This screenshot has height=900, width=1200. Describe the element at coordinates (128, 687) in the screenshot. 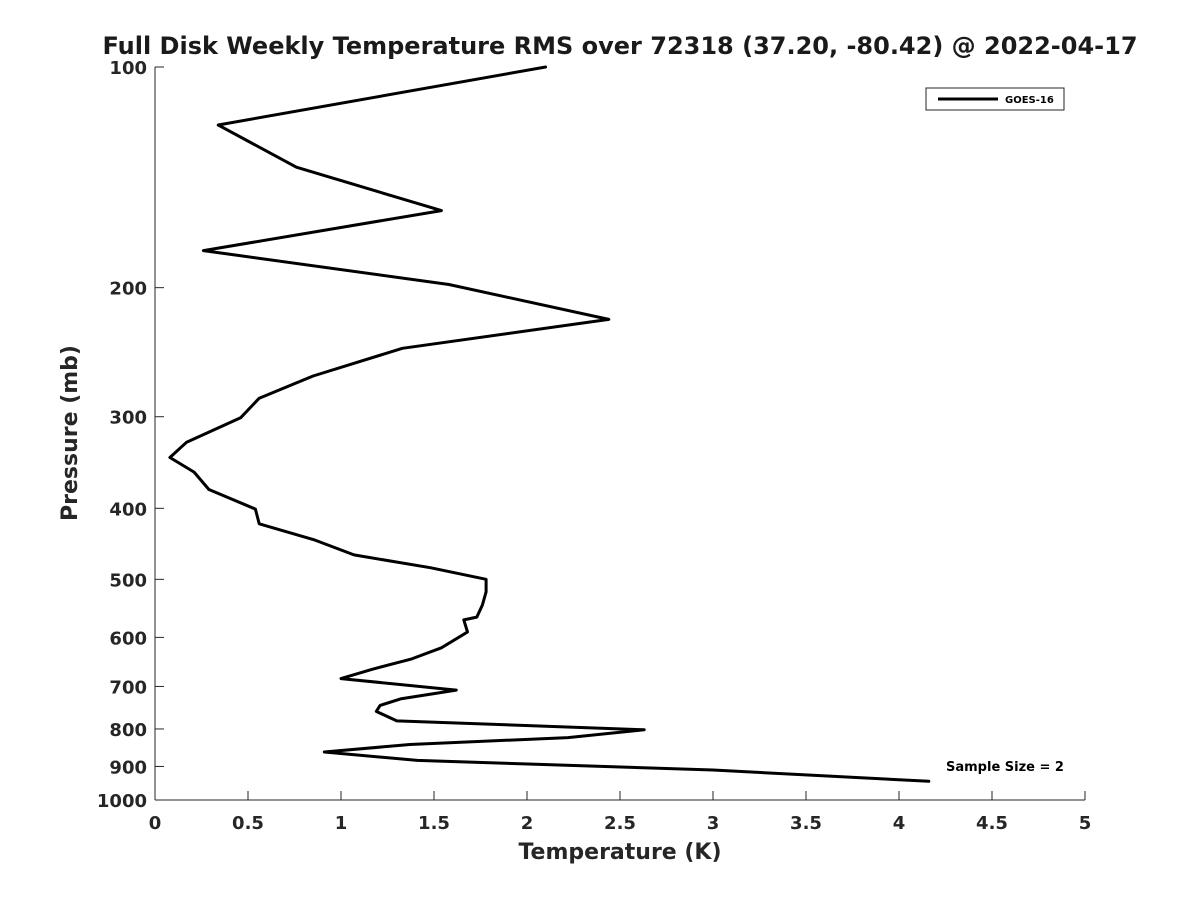

I see `y-tick-label: 700` at that location.